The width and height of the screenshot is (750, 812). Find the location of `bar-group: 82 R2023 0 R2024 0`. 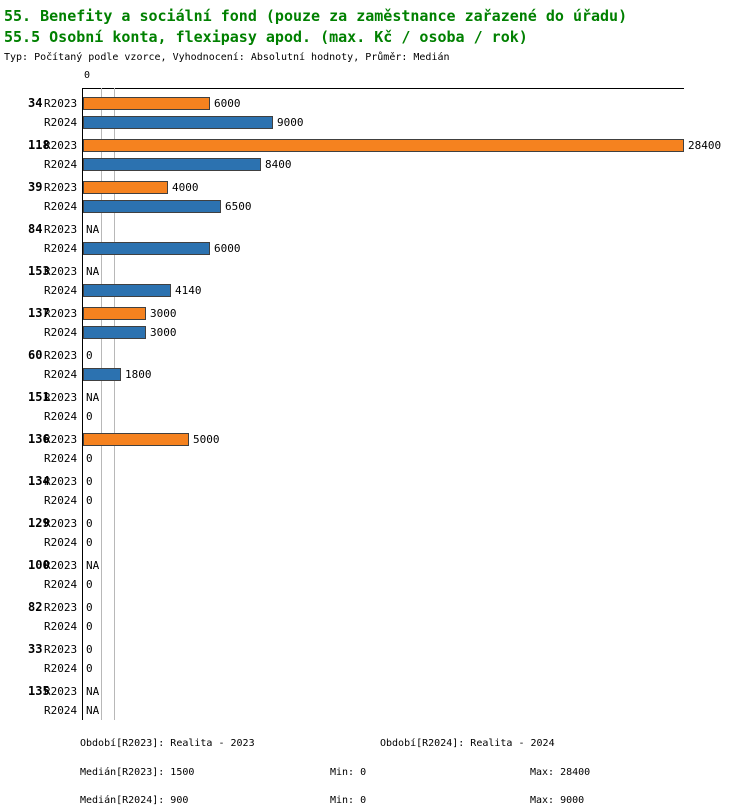

bar-group: 82 R2023 0 R2024 0 is located at coordinates (375, 617).